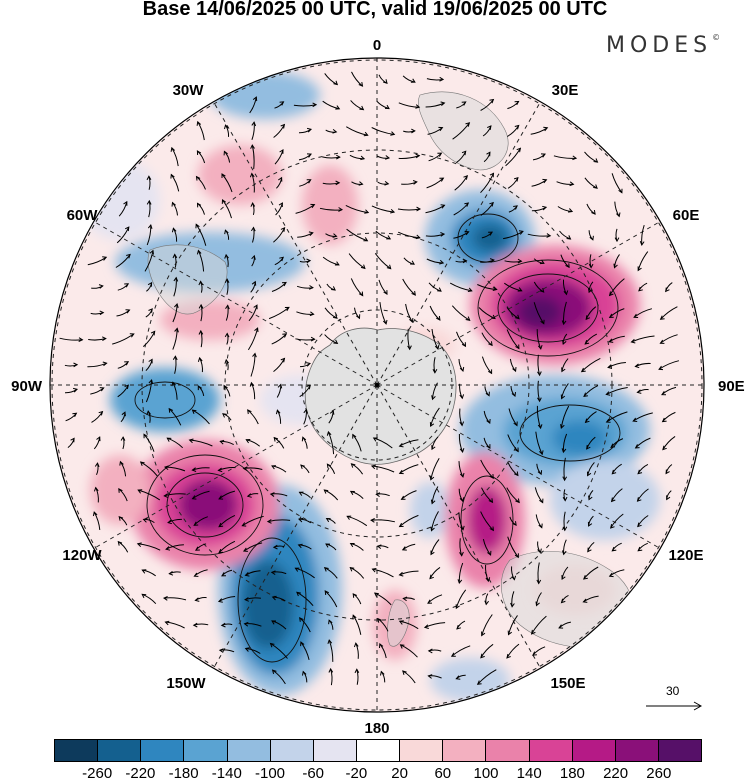 This screenshot has height=783, width=750. I want to click on lon-label-150e: 150E, so click(567, 683).